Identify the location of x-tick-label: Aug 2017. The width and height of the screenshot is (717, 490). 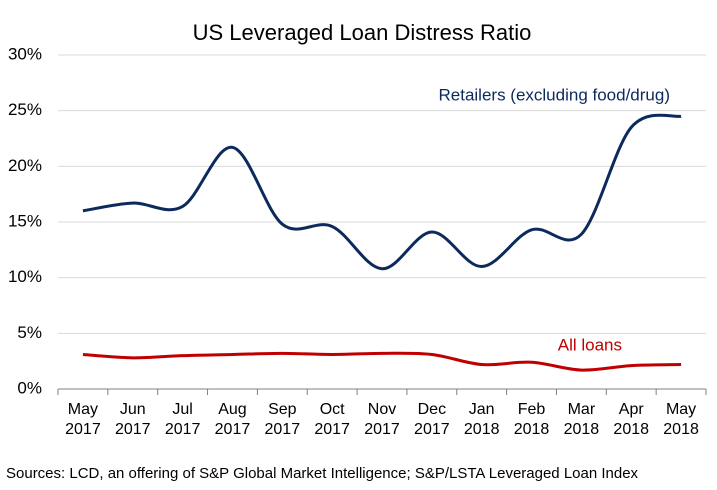
(232, 419).